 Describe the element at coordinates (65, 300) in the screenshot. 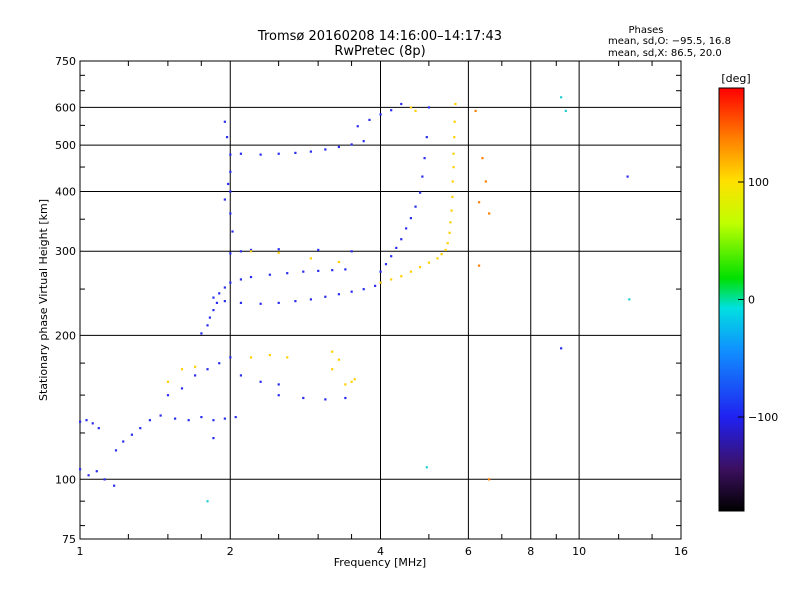

I see `y-tick-labels: 75 100 200 300 400 500 600 750` at that location.